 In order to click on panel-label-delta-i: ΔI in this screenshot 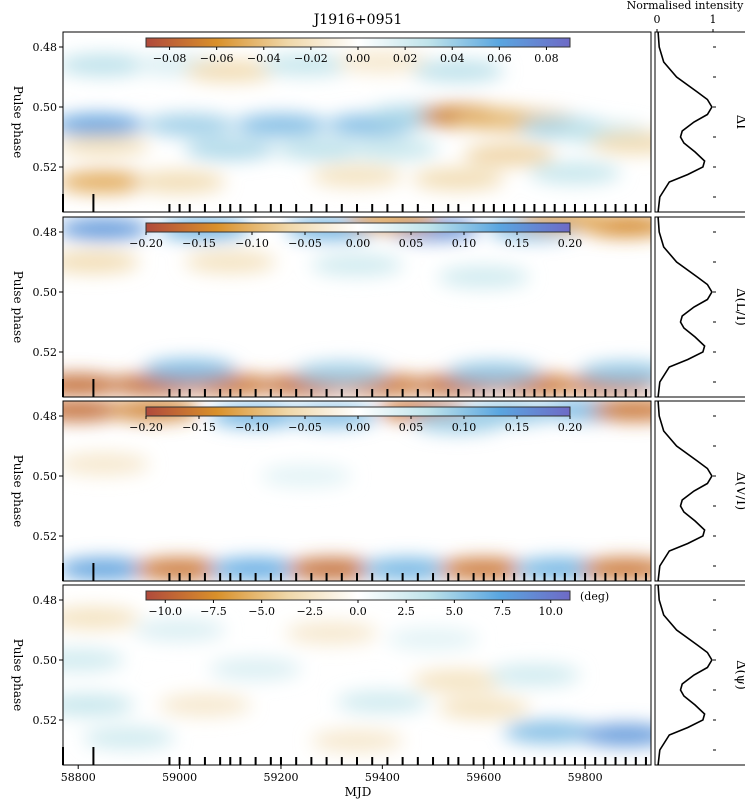, I will do `click(739, 122)`.